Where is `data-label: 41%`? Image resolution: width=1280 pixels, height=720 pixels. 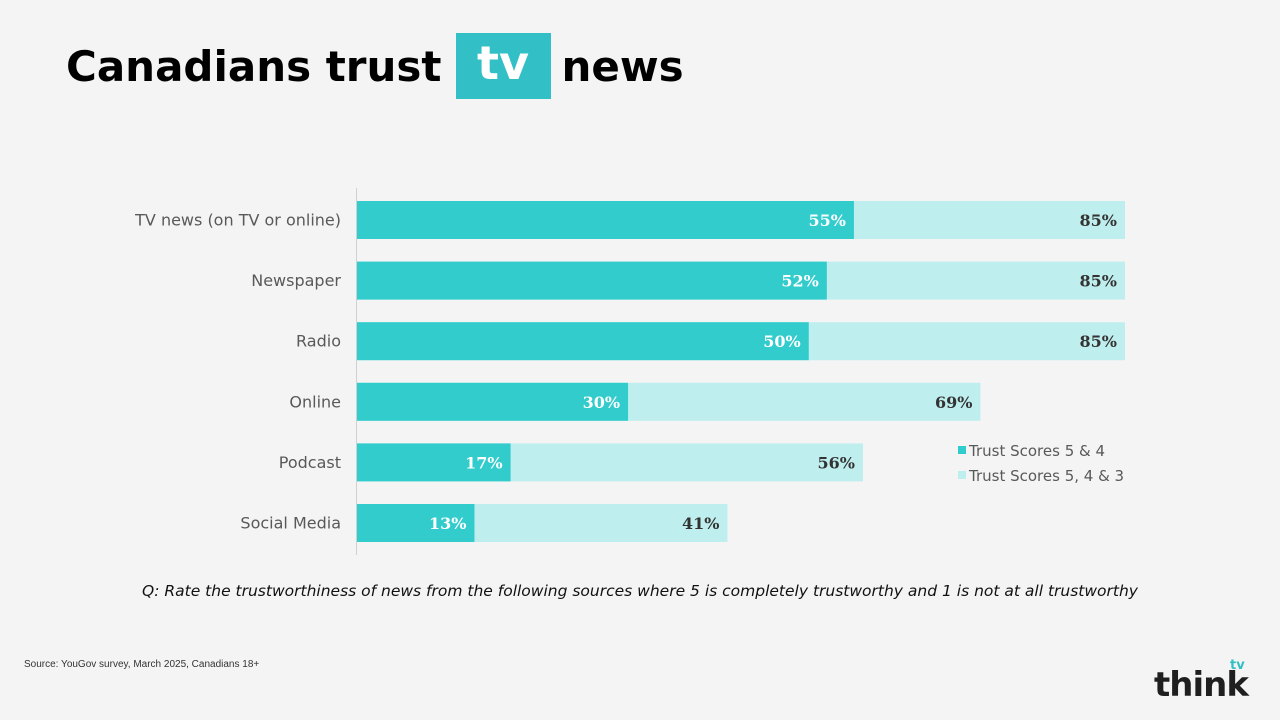 data-label: 41% is located at coordinates (700, 523).